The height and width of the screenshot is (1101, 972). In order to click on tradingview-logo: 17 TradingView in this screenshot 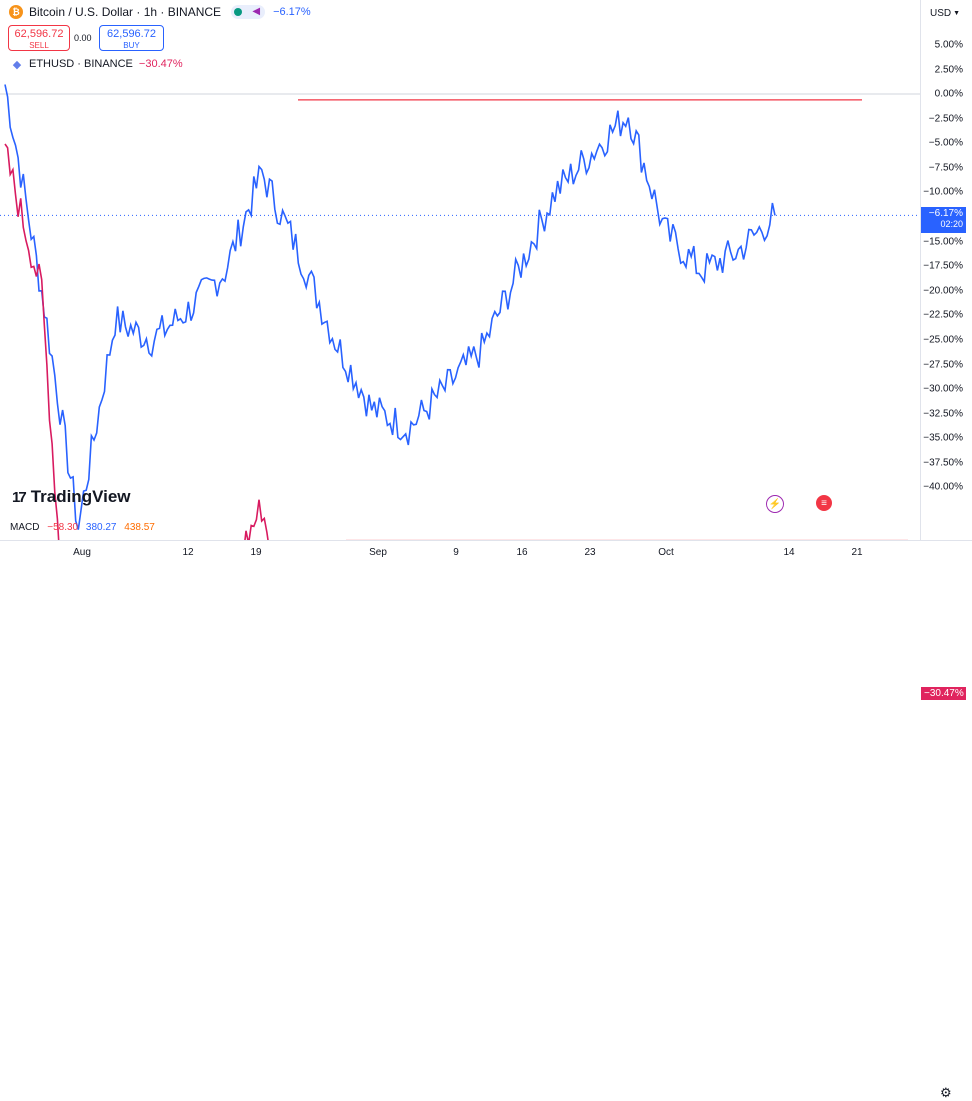, I will do `click(71, 497)`.